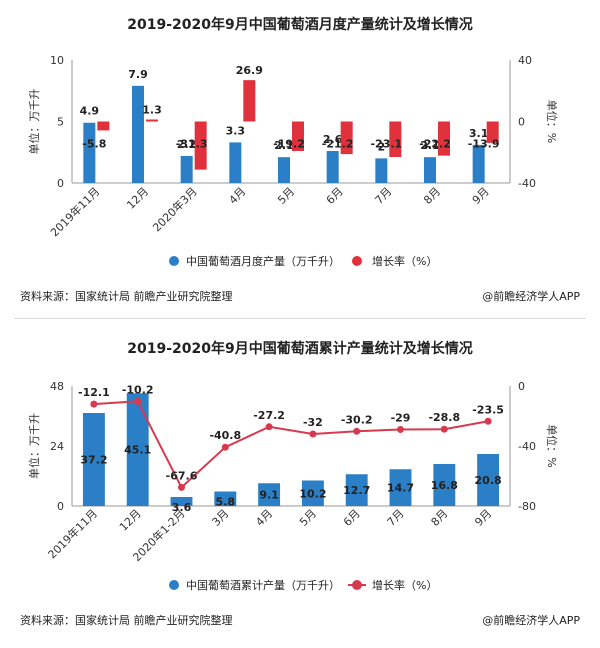 The height and width of the screenshot is (648, 600). What do you see at coordinates (60, 122) in the screenshot?
I see `y-left-tick-label: 5` at bounding box center [60, 122].